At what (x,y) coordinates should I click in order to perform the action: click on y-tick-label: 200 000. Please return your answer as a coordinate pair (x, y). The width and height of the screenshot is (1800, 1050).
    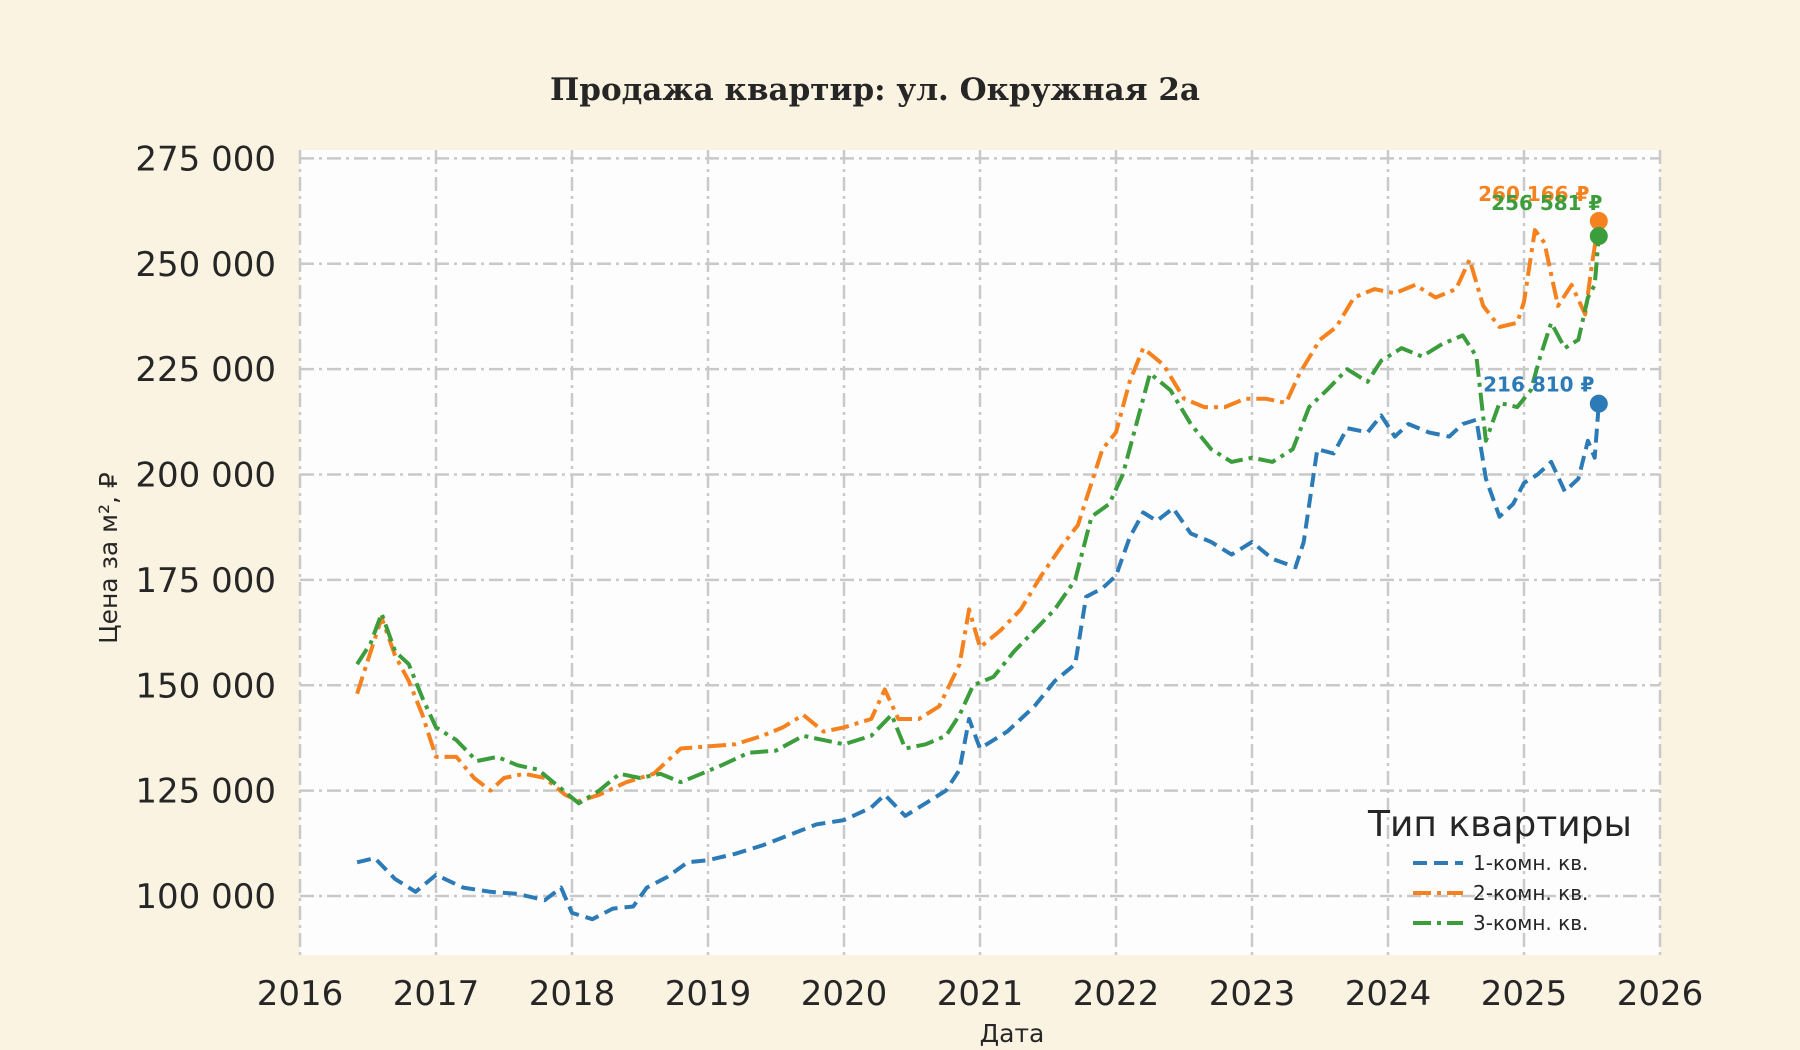
    Looking at the image, I should click on (205, 476).